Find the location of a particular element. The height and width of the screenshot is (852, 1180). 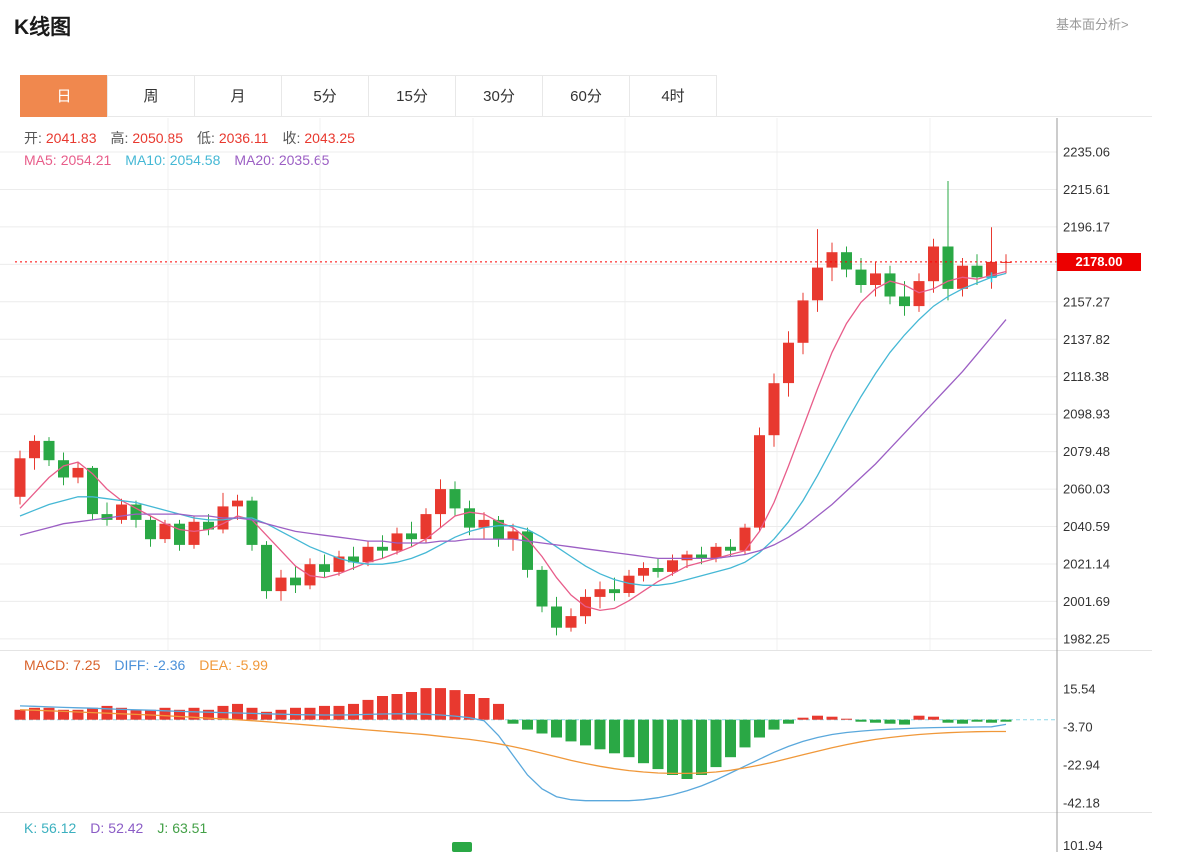

macd-row-dea-label: DEA: is located at coordinates (215, 665).